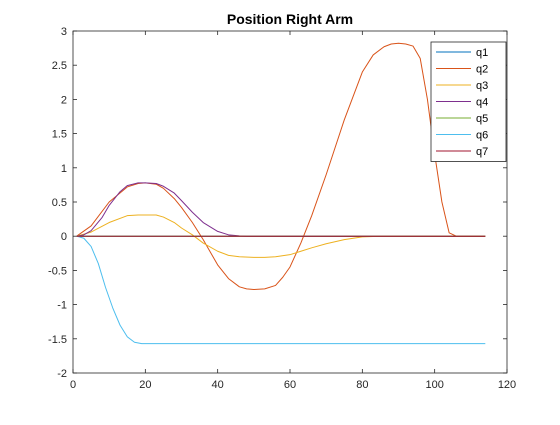  I want to click on legend-label: q7, so click(482, 152).